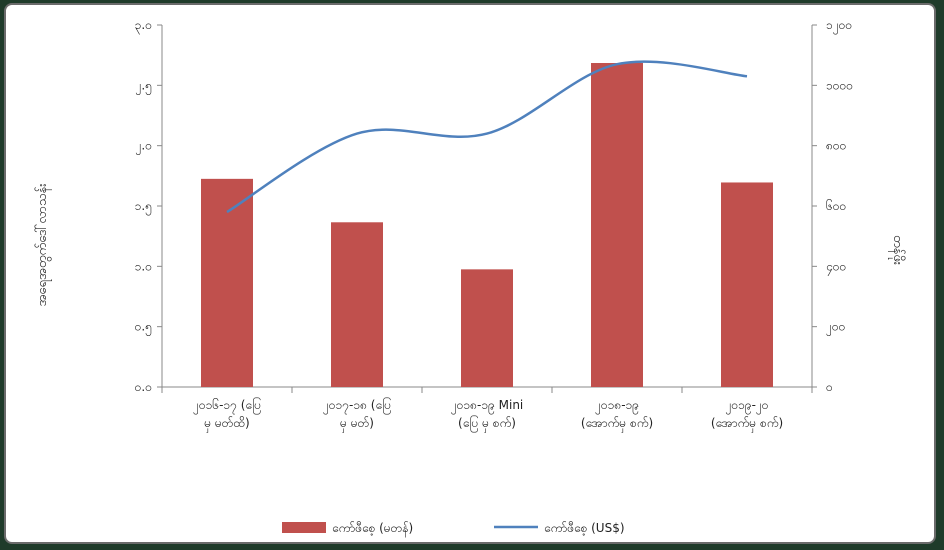  What do you see at coordinates (836, 146) in the screenshot?
I see `right-tick-label: ၈၀၀` at bounding box center [836, 146].